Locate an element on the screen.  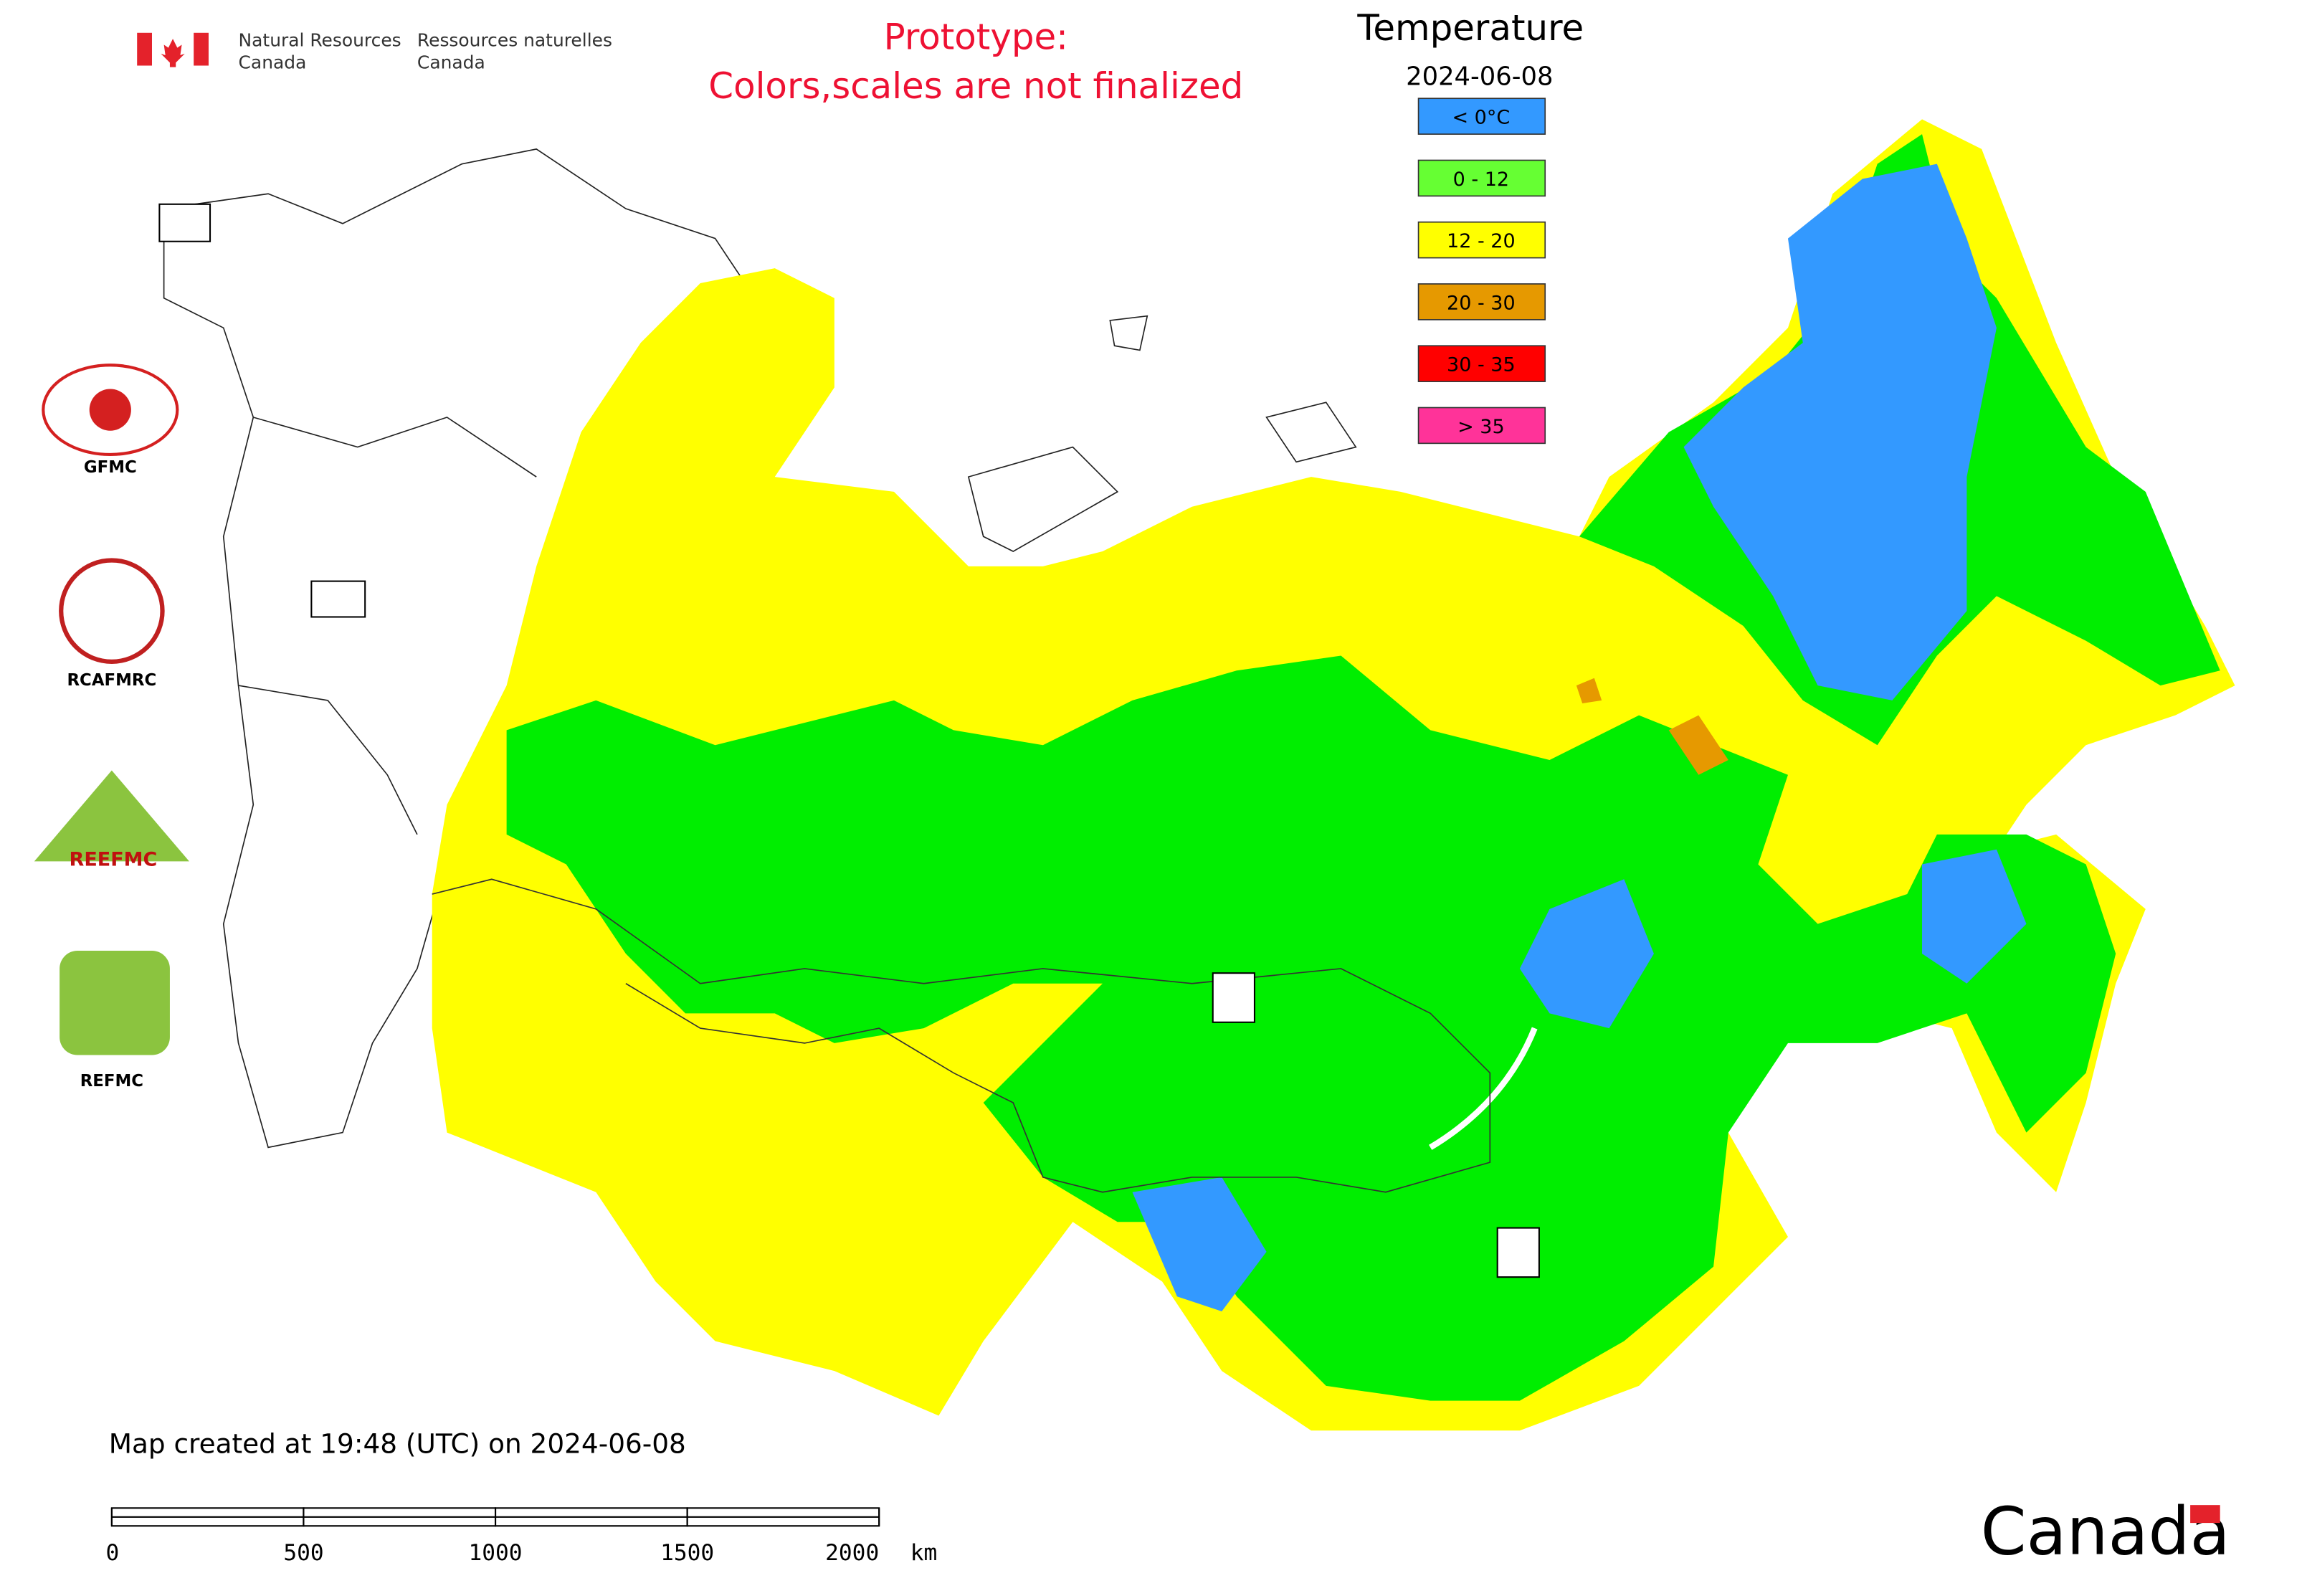
scale-label: 500 is located at coordinates (303, 1553).